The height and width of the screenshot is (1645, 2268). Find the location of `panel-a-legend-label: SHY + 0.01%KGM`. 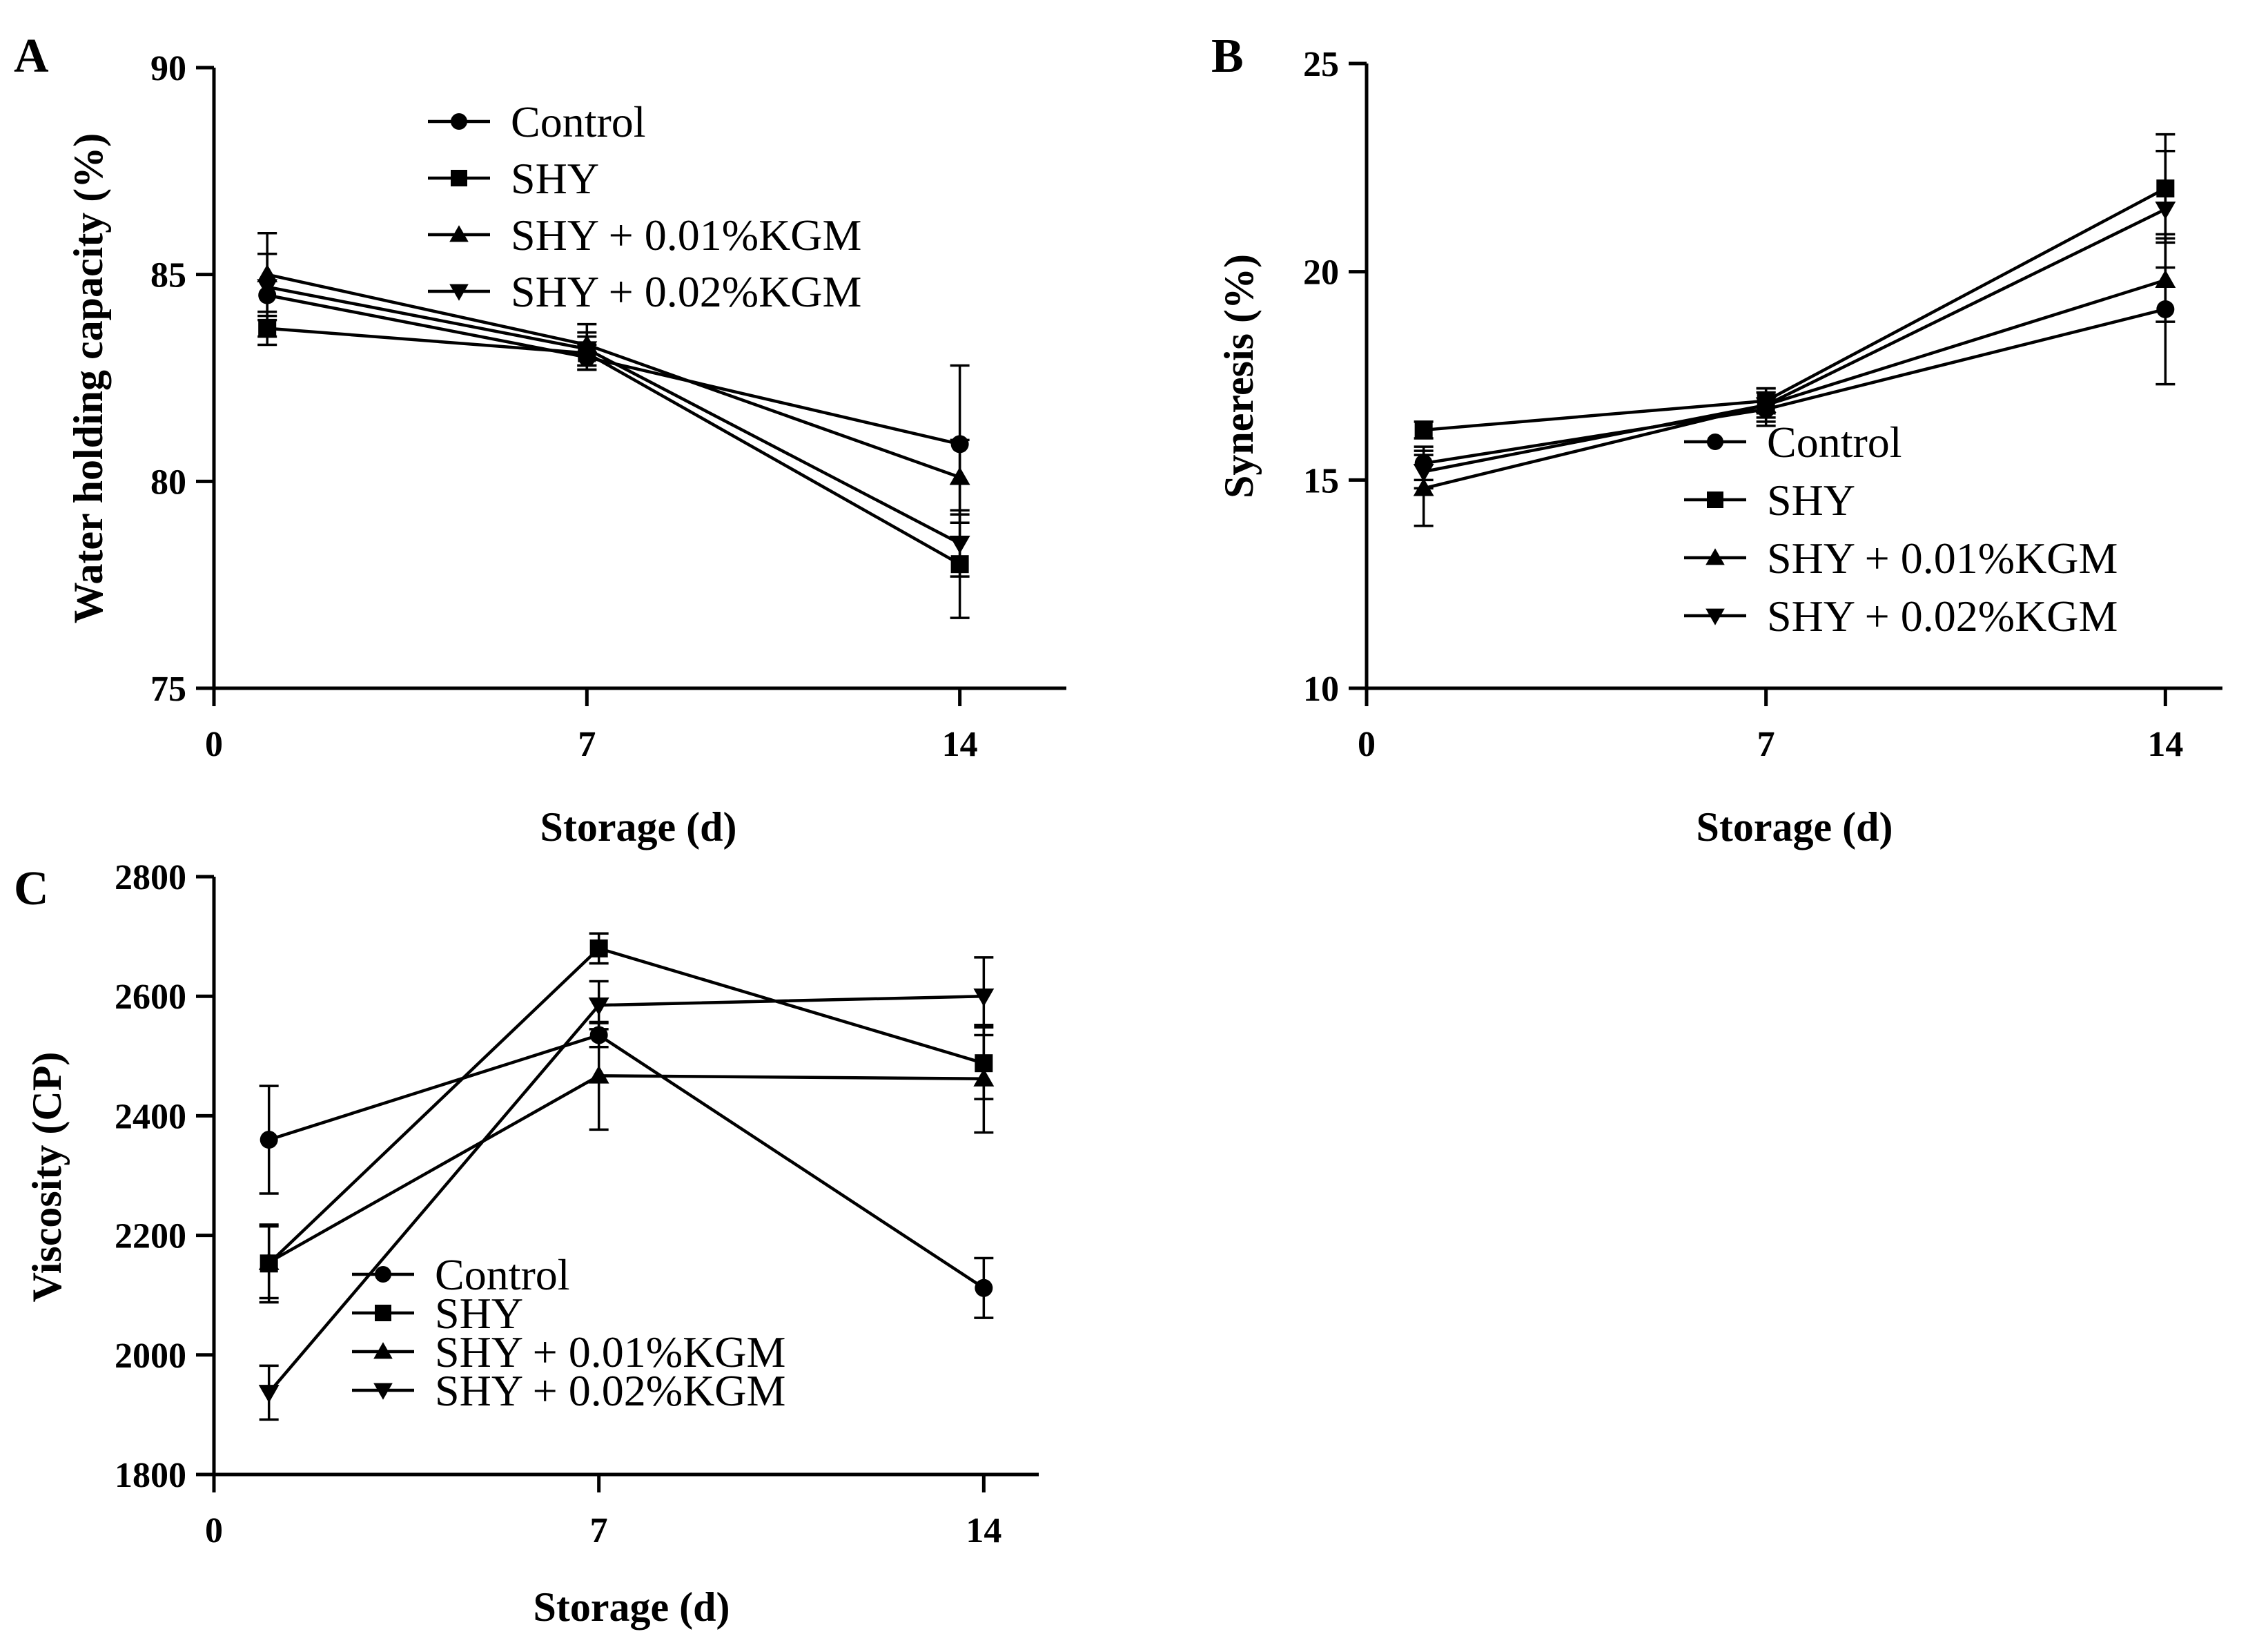

panel-a-legend-label: SHY + 0.01%KGM is located at coordinates (686, 235).